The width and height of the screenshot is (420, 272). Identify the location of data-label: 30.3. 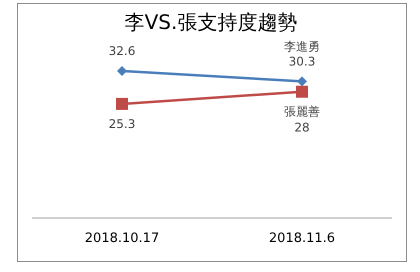
(302, 61).